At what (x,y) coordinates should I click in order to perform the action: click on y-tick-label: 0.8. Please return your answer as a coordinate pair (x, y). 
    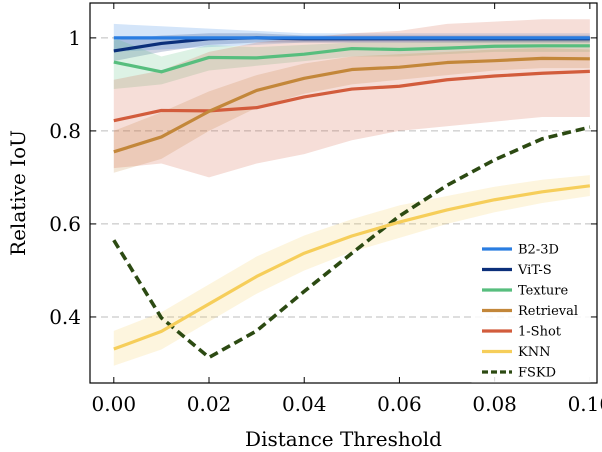
    Looking at the image, I should click on (65, 131).